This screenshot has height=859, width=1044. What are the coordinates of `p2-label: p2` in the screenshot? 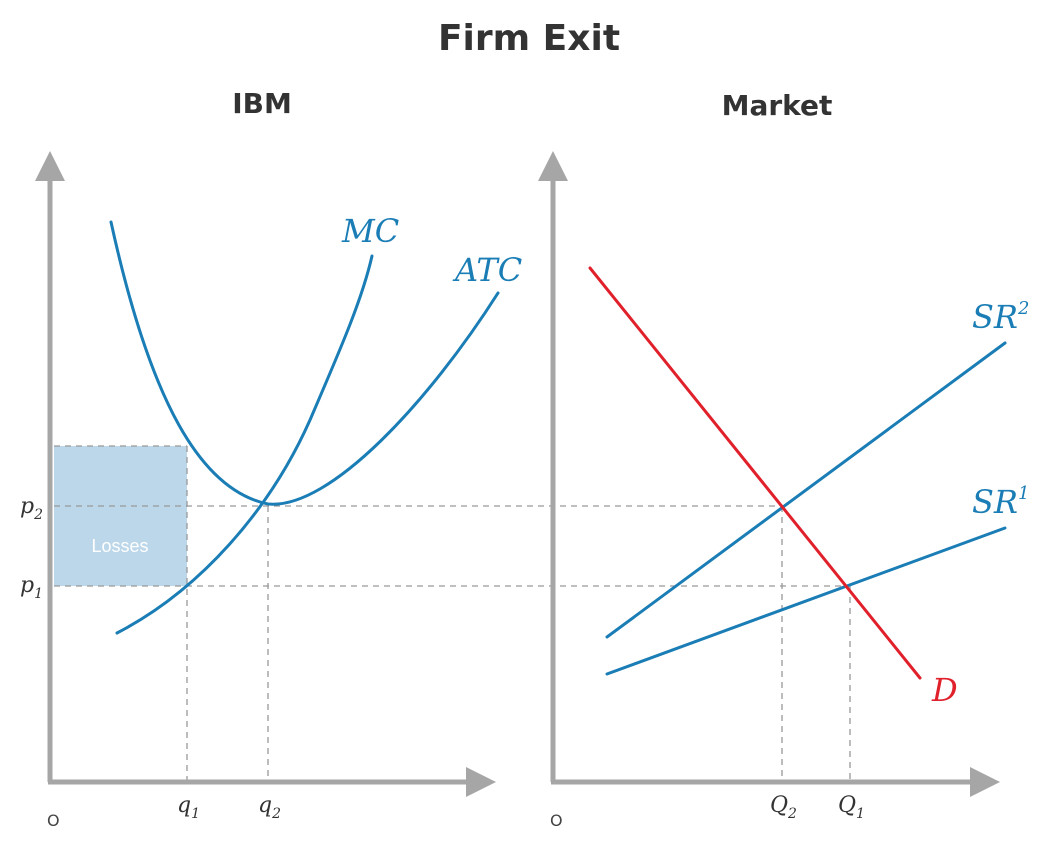 It's located at (31, 508).